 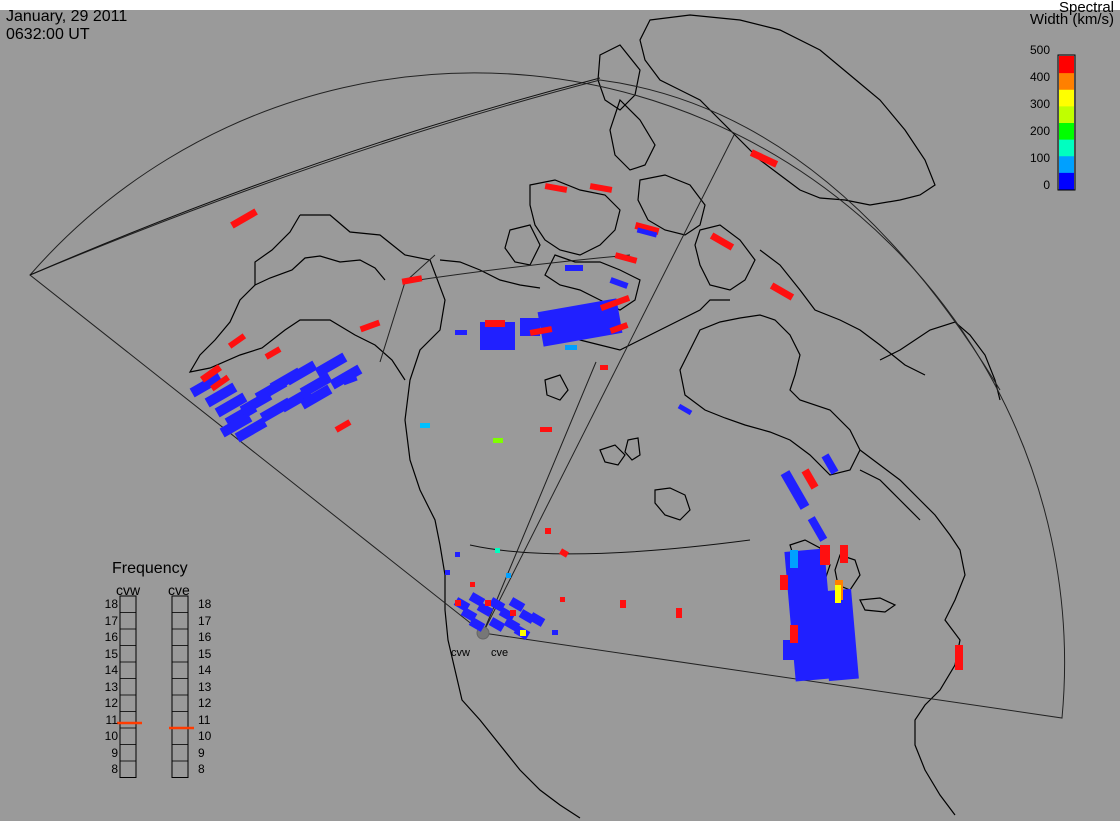 I want to click on colorbar-tick-0: 0, so click(x=1046, y=185).